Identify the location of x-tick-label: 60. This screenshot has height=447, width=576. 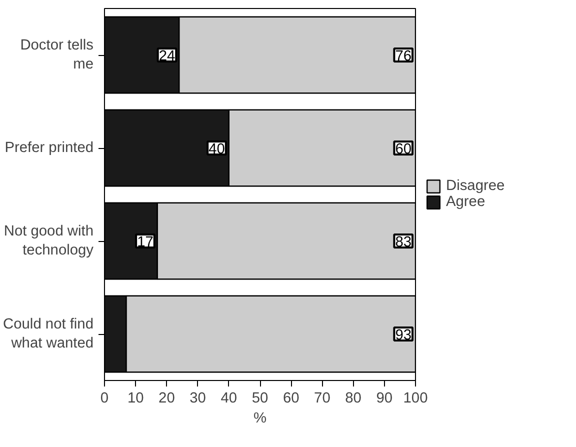
(291, 398).